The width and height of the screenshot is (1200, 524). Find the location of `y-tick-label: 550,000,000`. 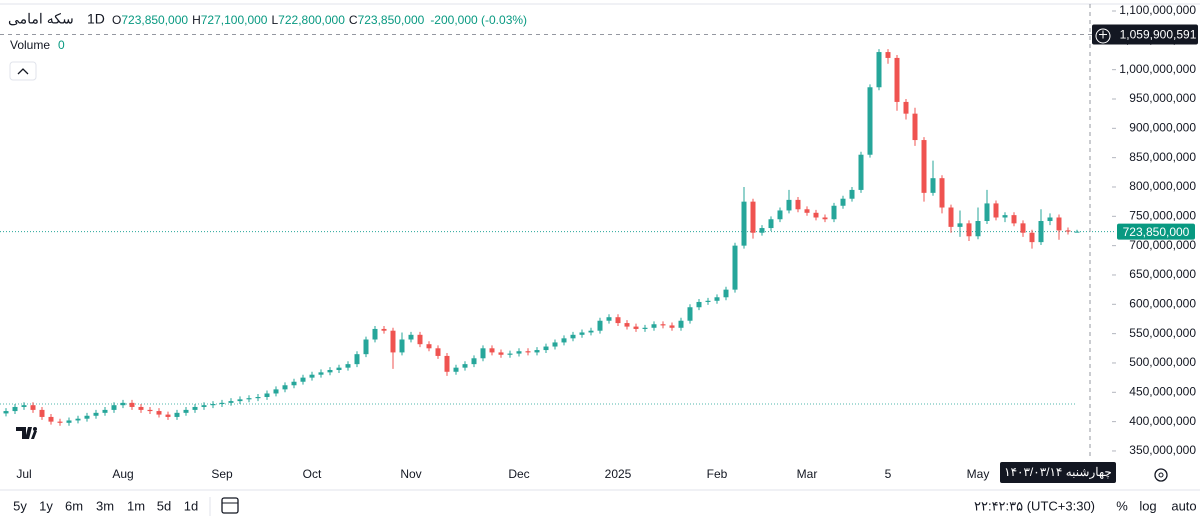

y-tick-label: 550,000,000 is located at coordinates (1162, 333).